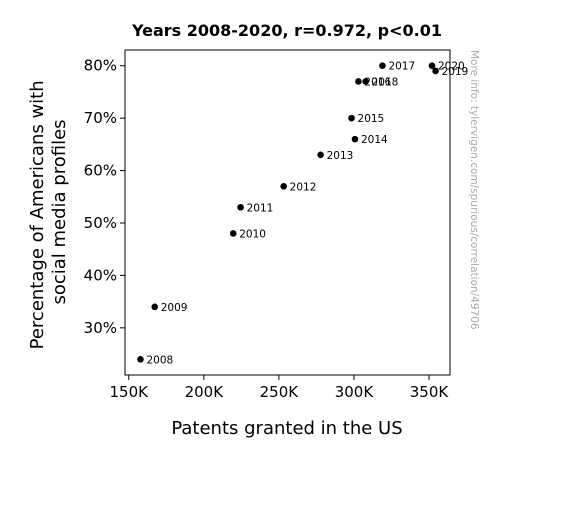 The width and height of the screenshot is (575, 505). What do you see at coordinates (159, 360) in the screenshot?
I see `data-point-label: 2008` at bounding box center [159, 360].